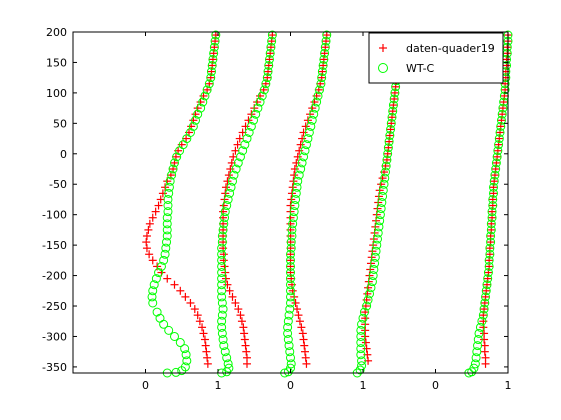 The width and height of the screenshot is (561, 420). Describe the element at coordinates (54, 276) in the screenshot. I see `y-tick-label: -200` at that location.